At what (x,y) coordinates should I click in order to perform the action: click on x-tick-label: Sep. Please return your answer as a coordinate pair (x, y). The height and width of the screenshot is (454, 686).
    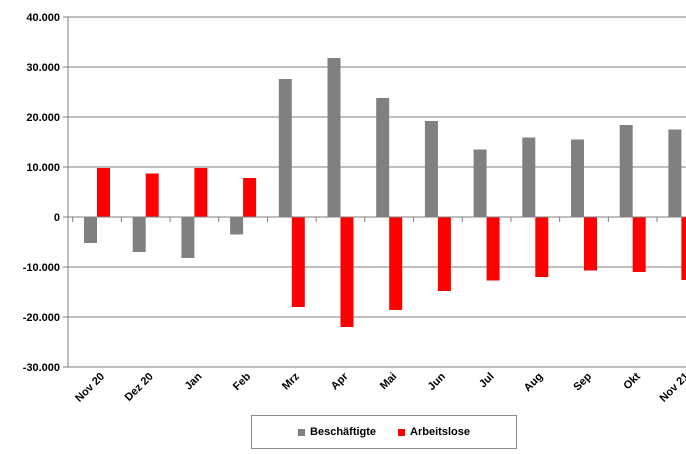
    Looking at the image, I should click on (582, 381).